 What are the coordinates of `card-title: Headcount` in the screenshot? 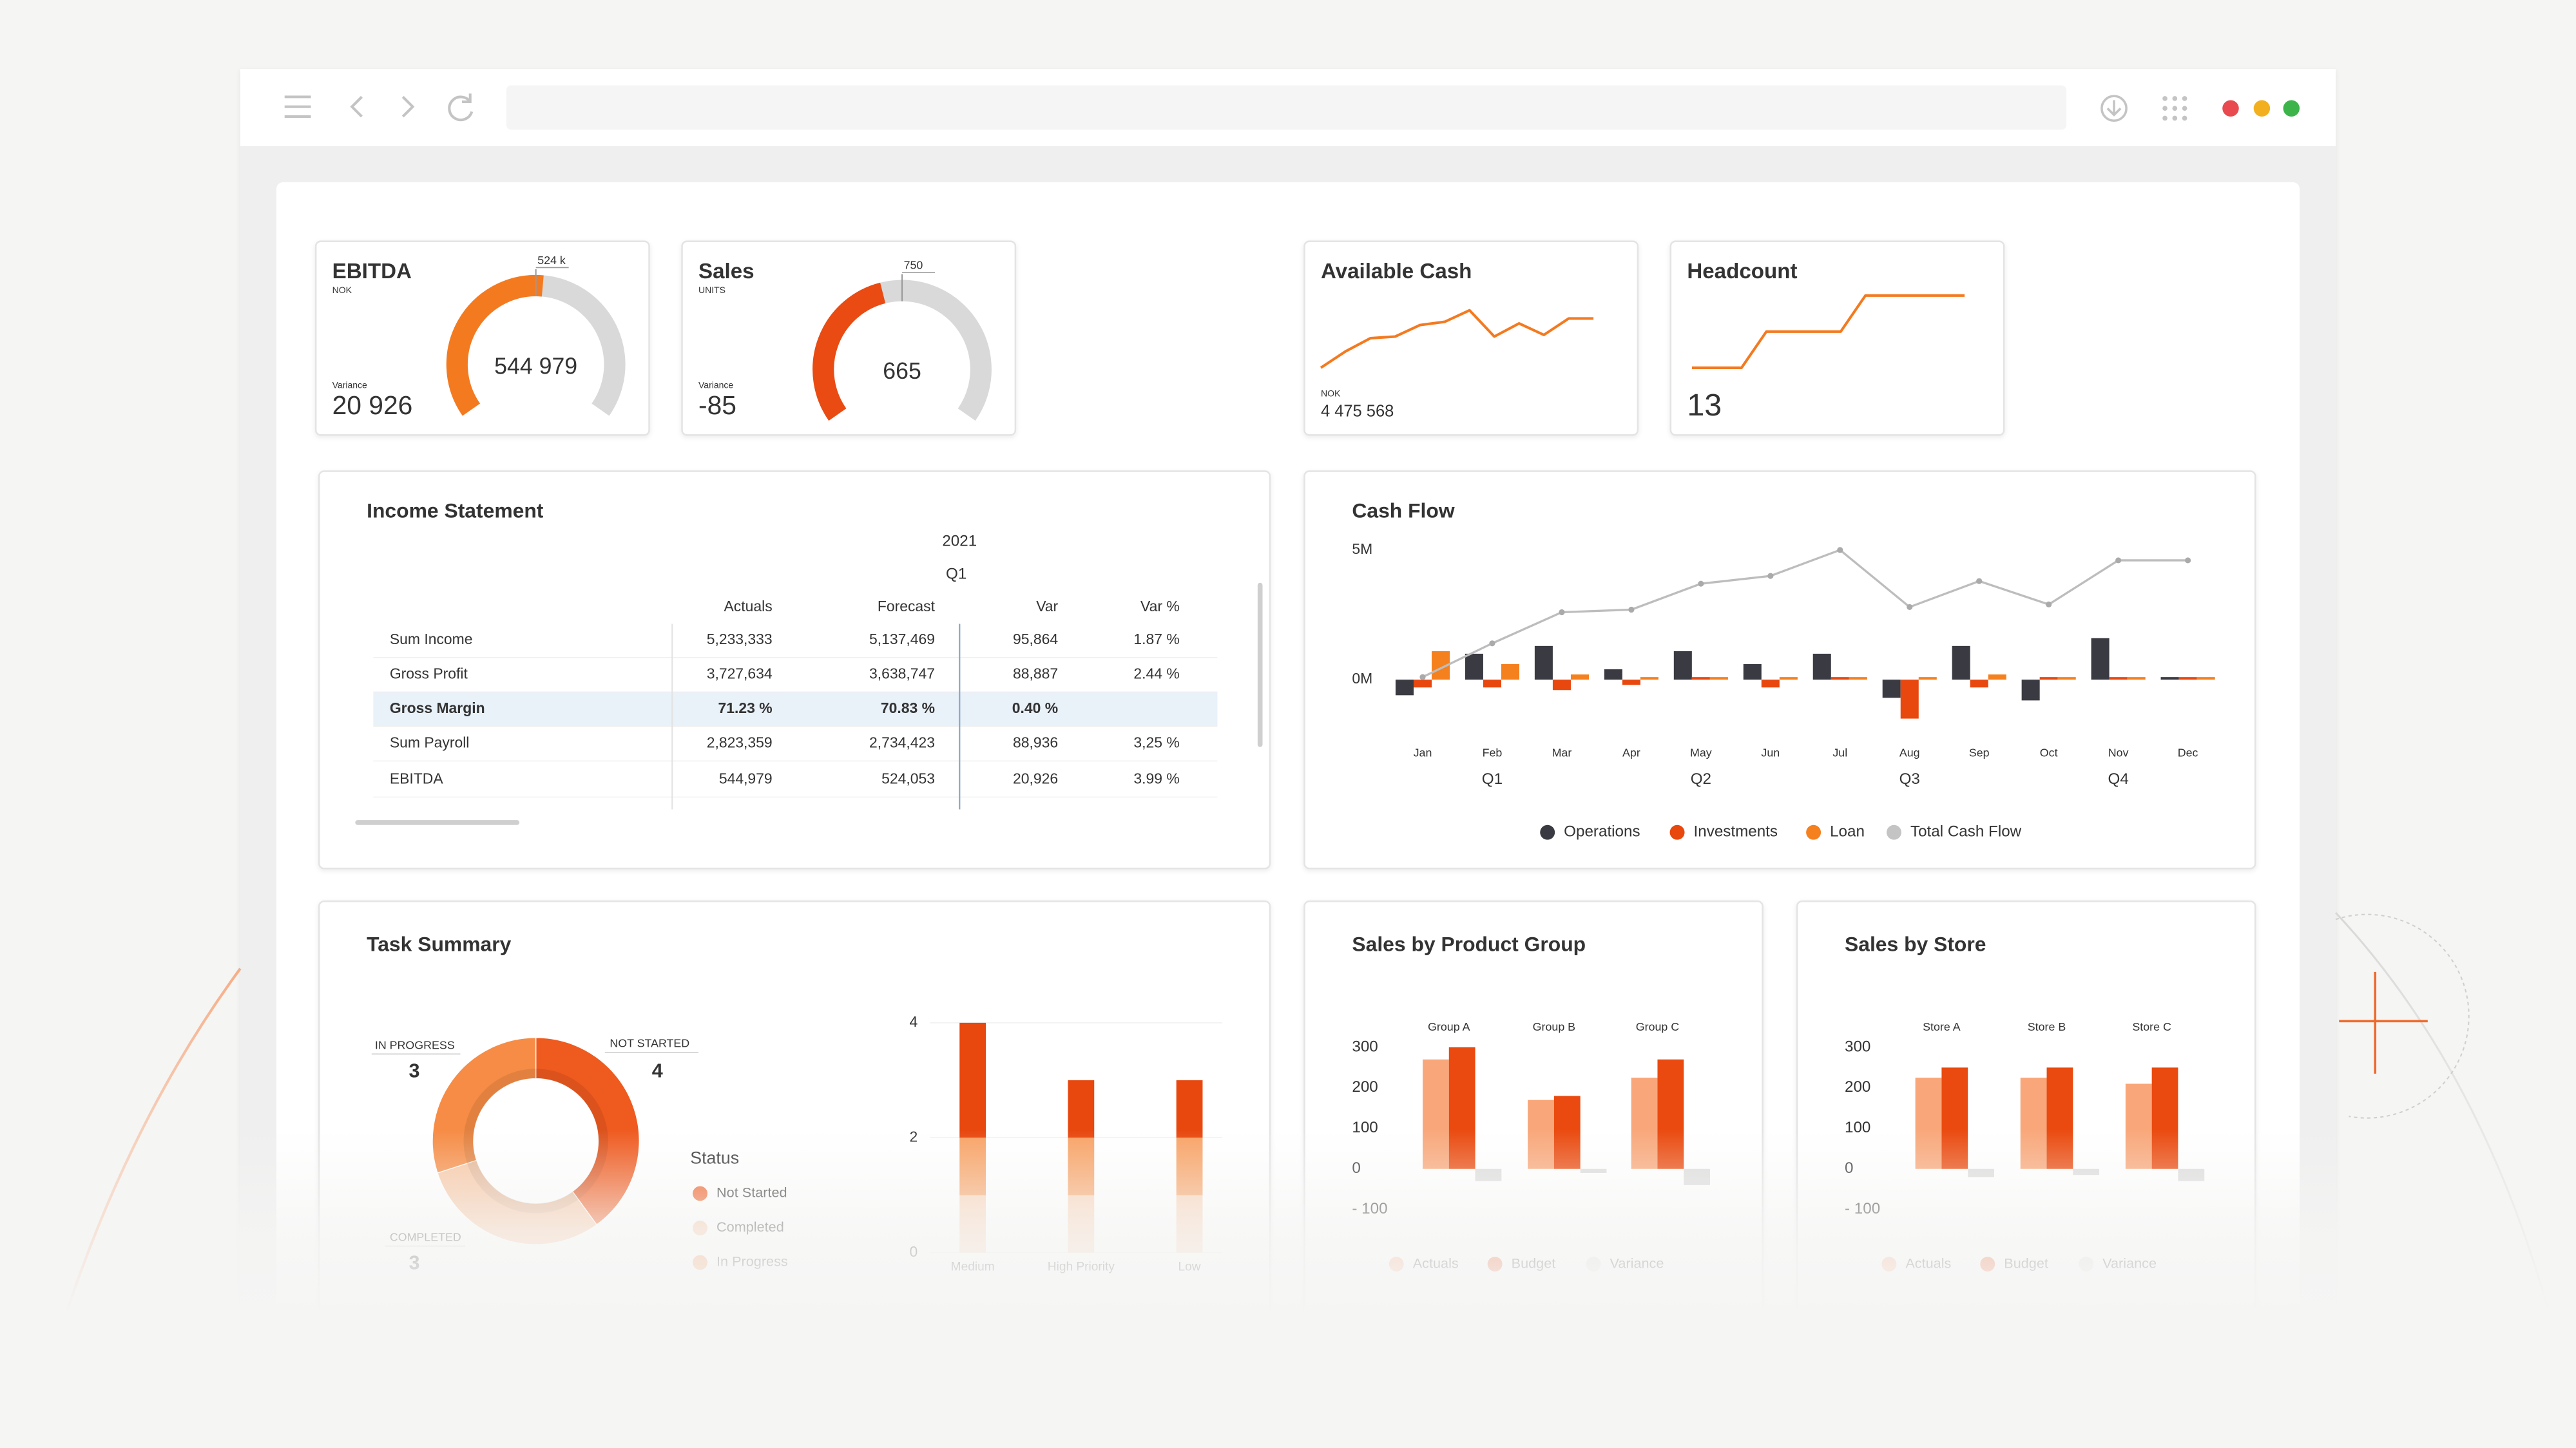 It's located at (1742, 271).